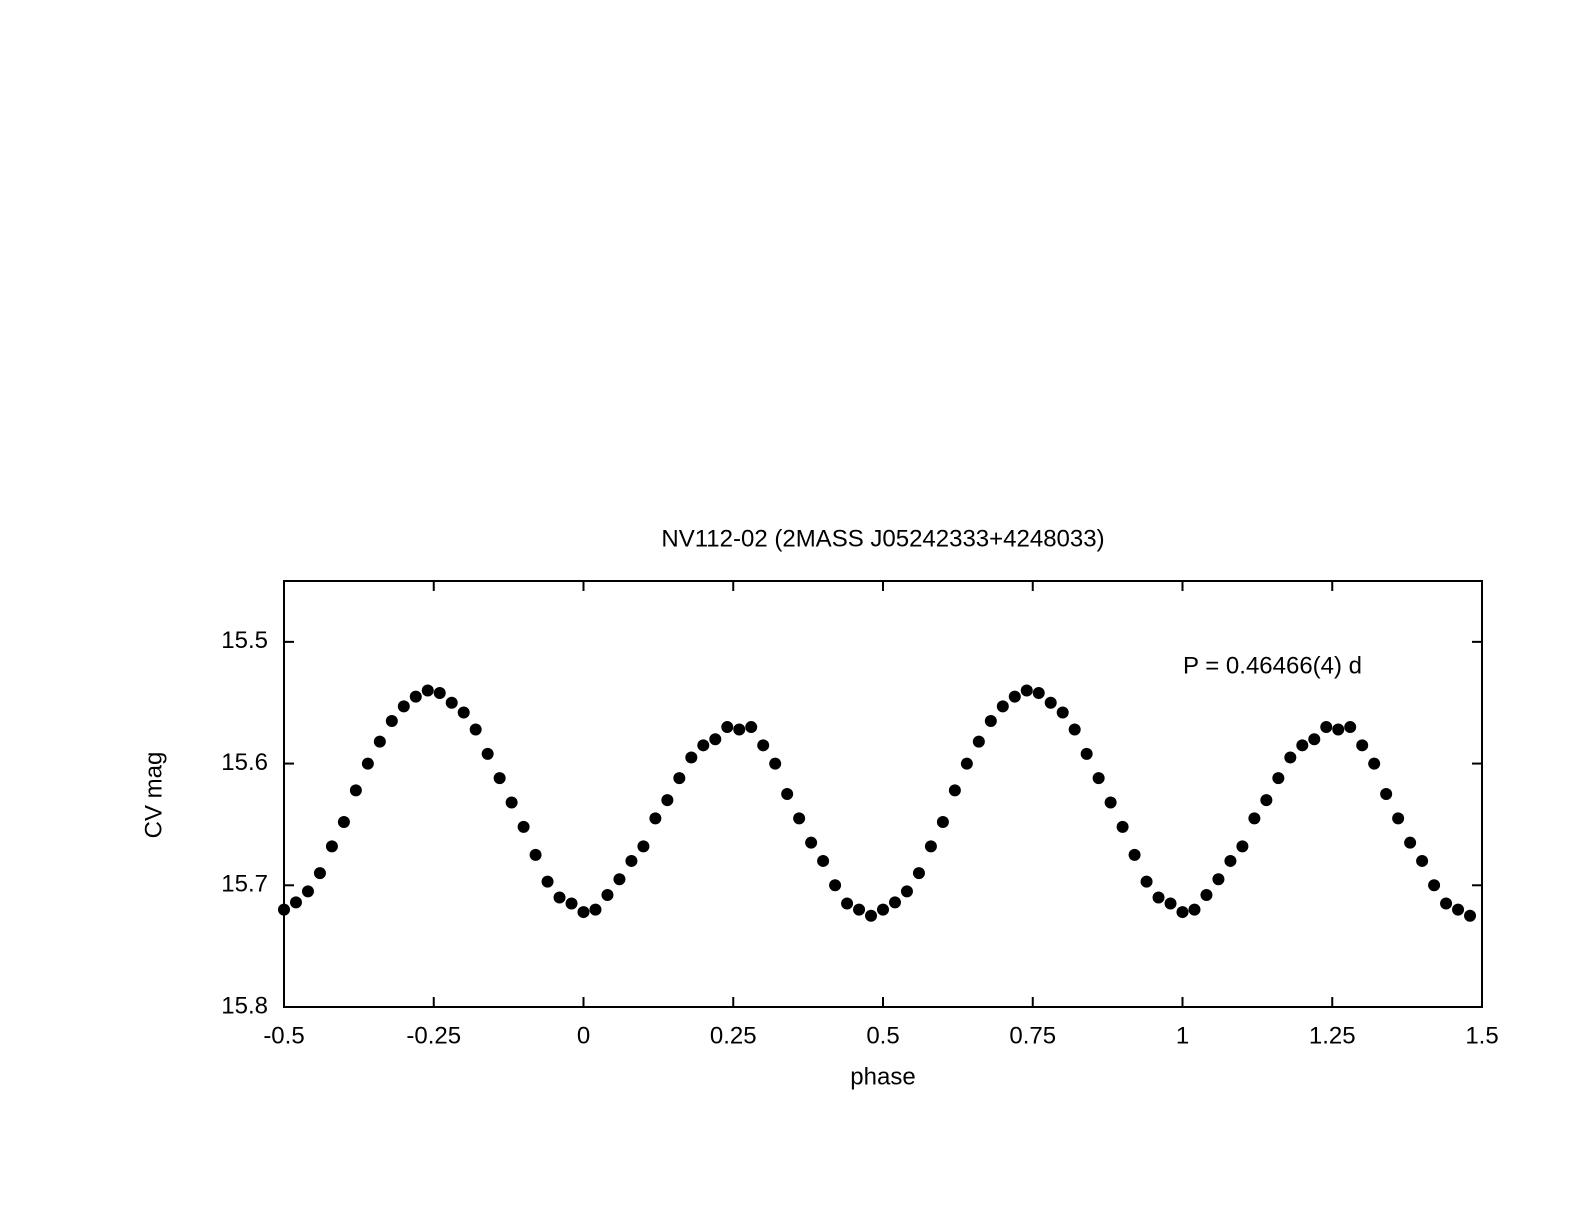  What do you see at coordinates (244, 762) in the screenshot?
I see `y-tick-label: 15.6` at bounding box center [244, 762].